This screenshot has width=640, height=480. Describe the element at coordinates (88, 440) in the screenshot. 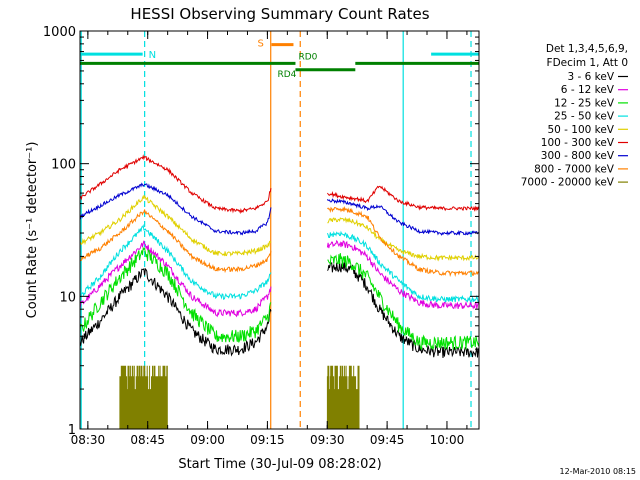

I see `x-tick-label: 08:30` at that location.